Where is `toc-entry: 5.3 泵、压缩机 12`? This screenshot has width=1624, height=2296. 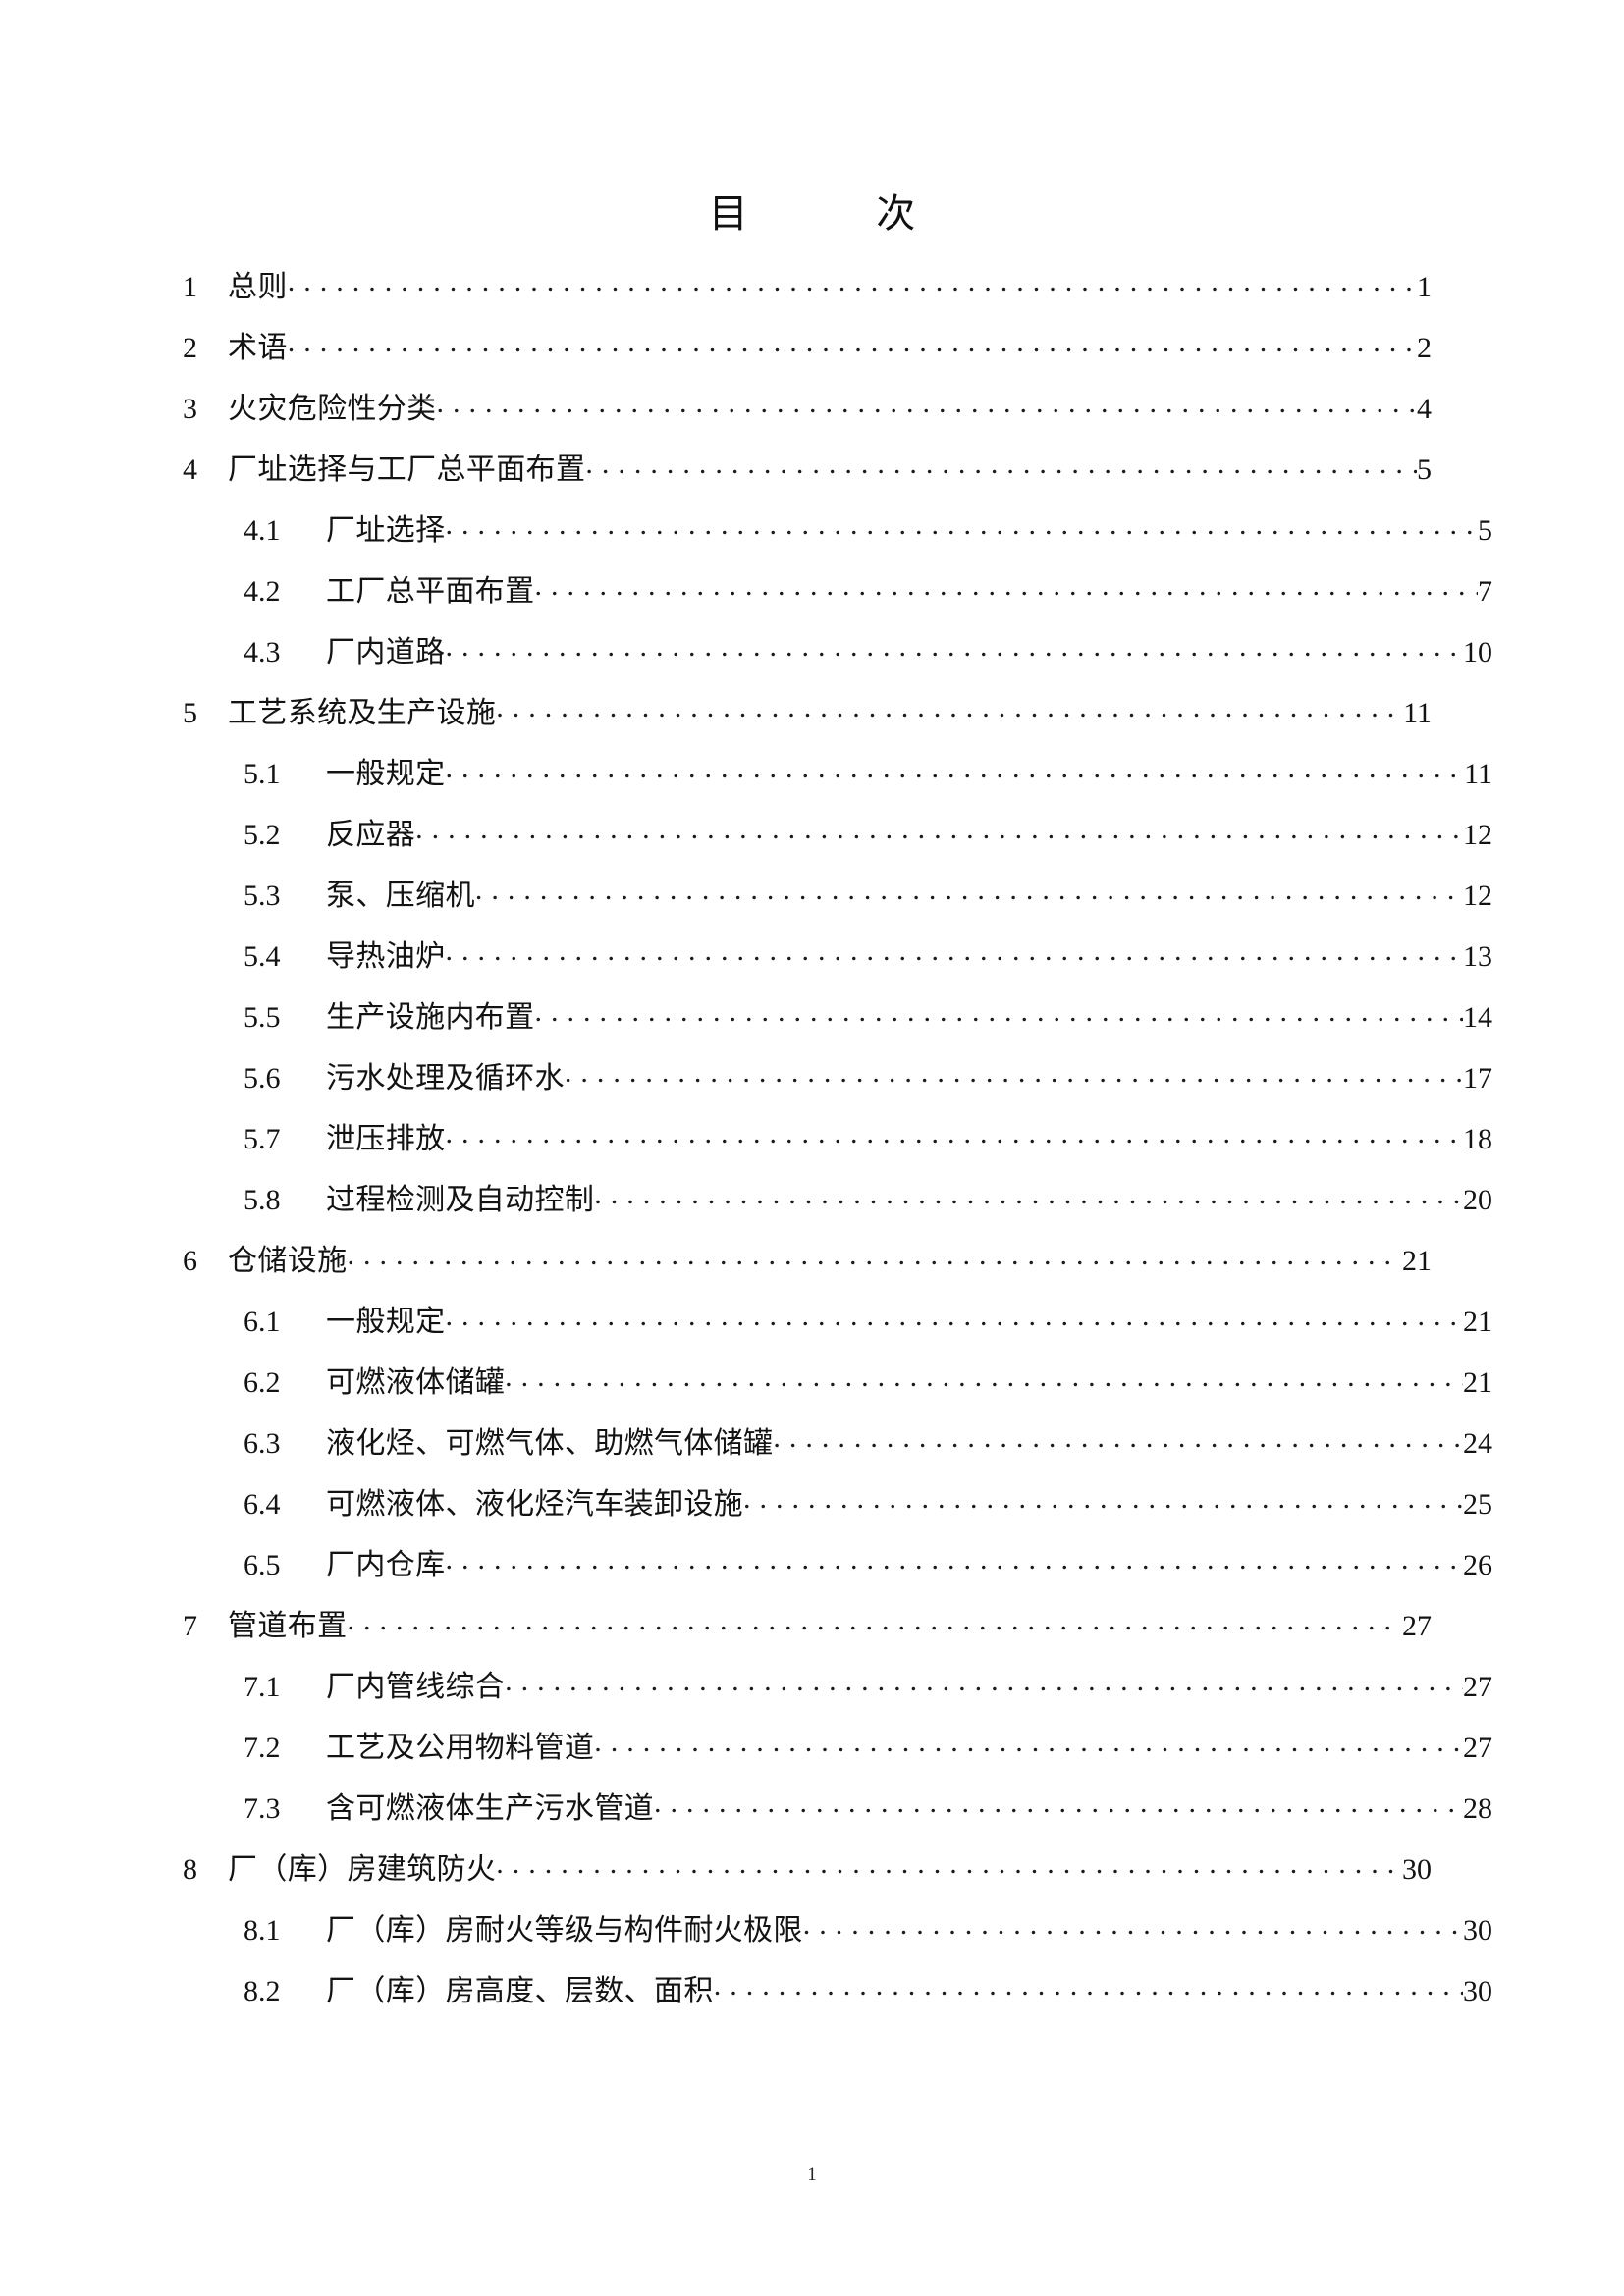 toc-entry: 5.3 泵、压缩机 12 is located at coordinates (837, 896).